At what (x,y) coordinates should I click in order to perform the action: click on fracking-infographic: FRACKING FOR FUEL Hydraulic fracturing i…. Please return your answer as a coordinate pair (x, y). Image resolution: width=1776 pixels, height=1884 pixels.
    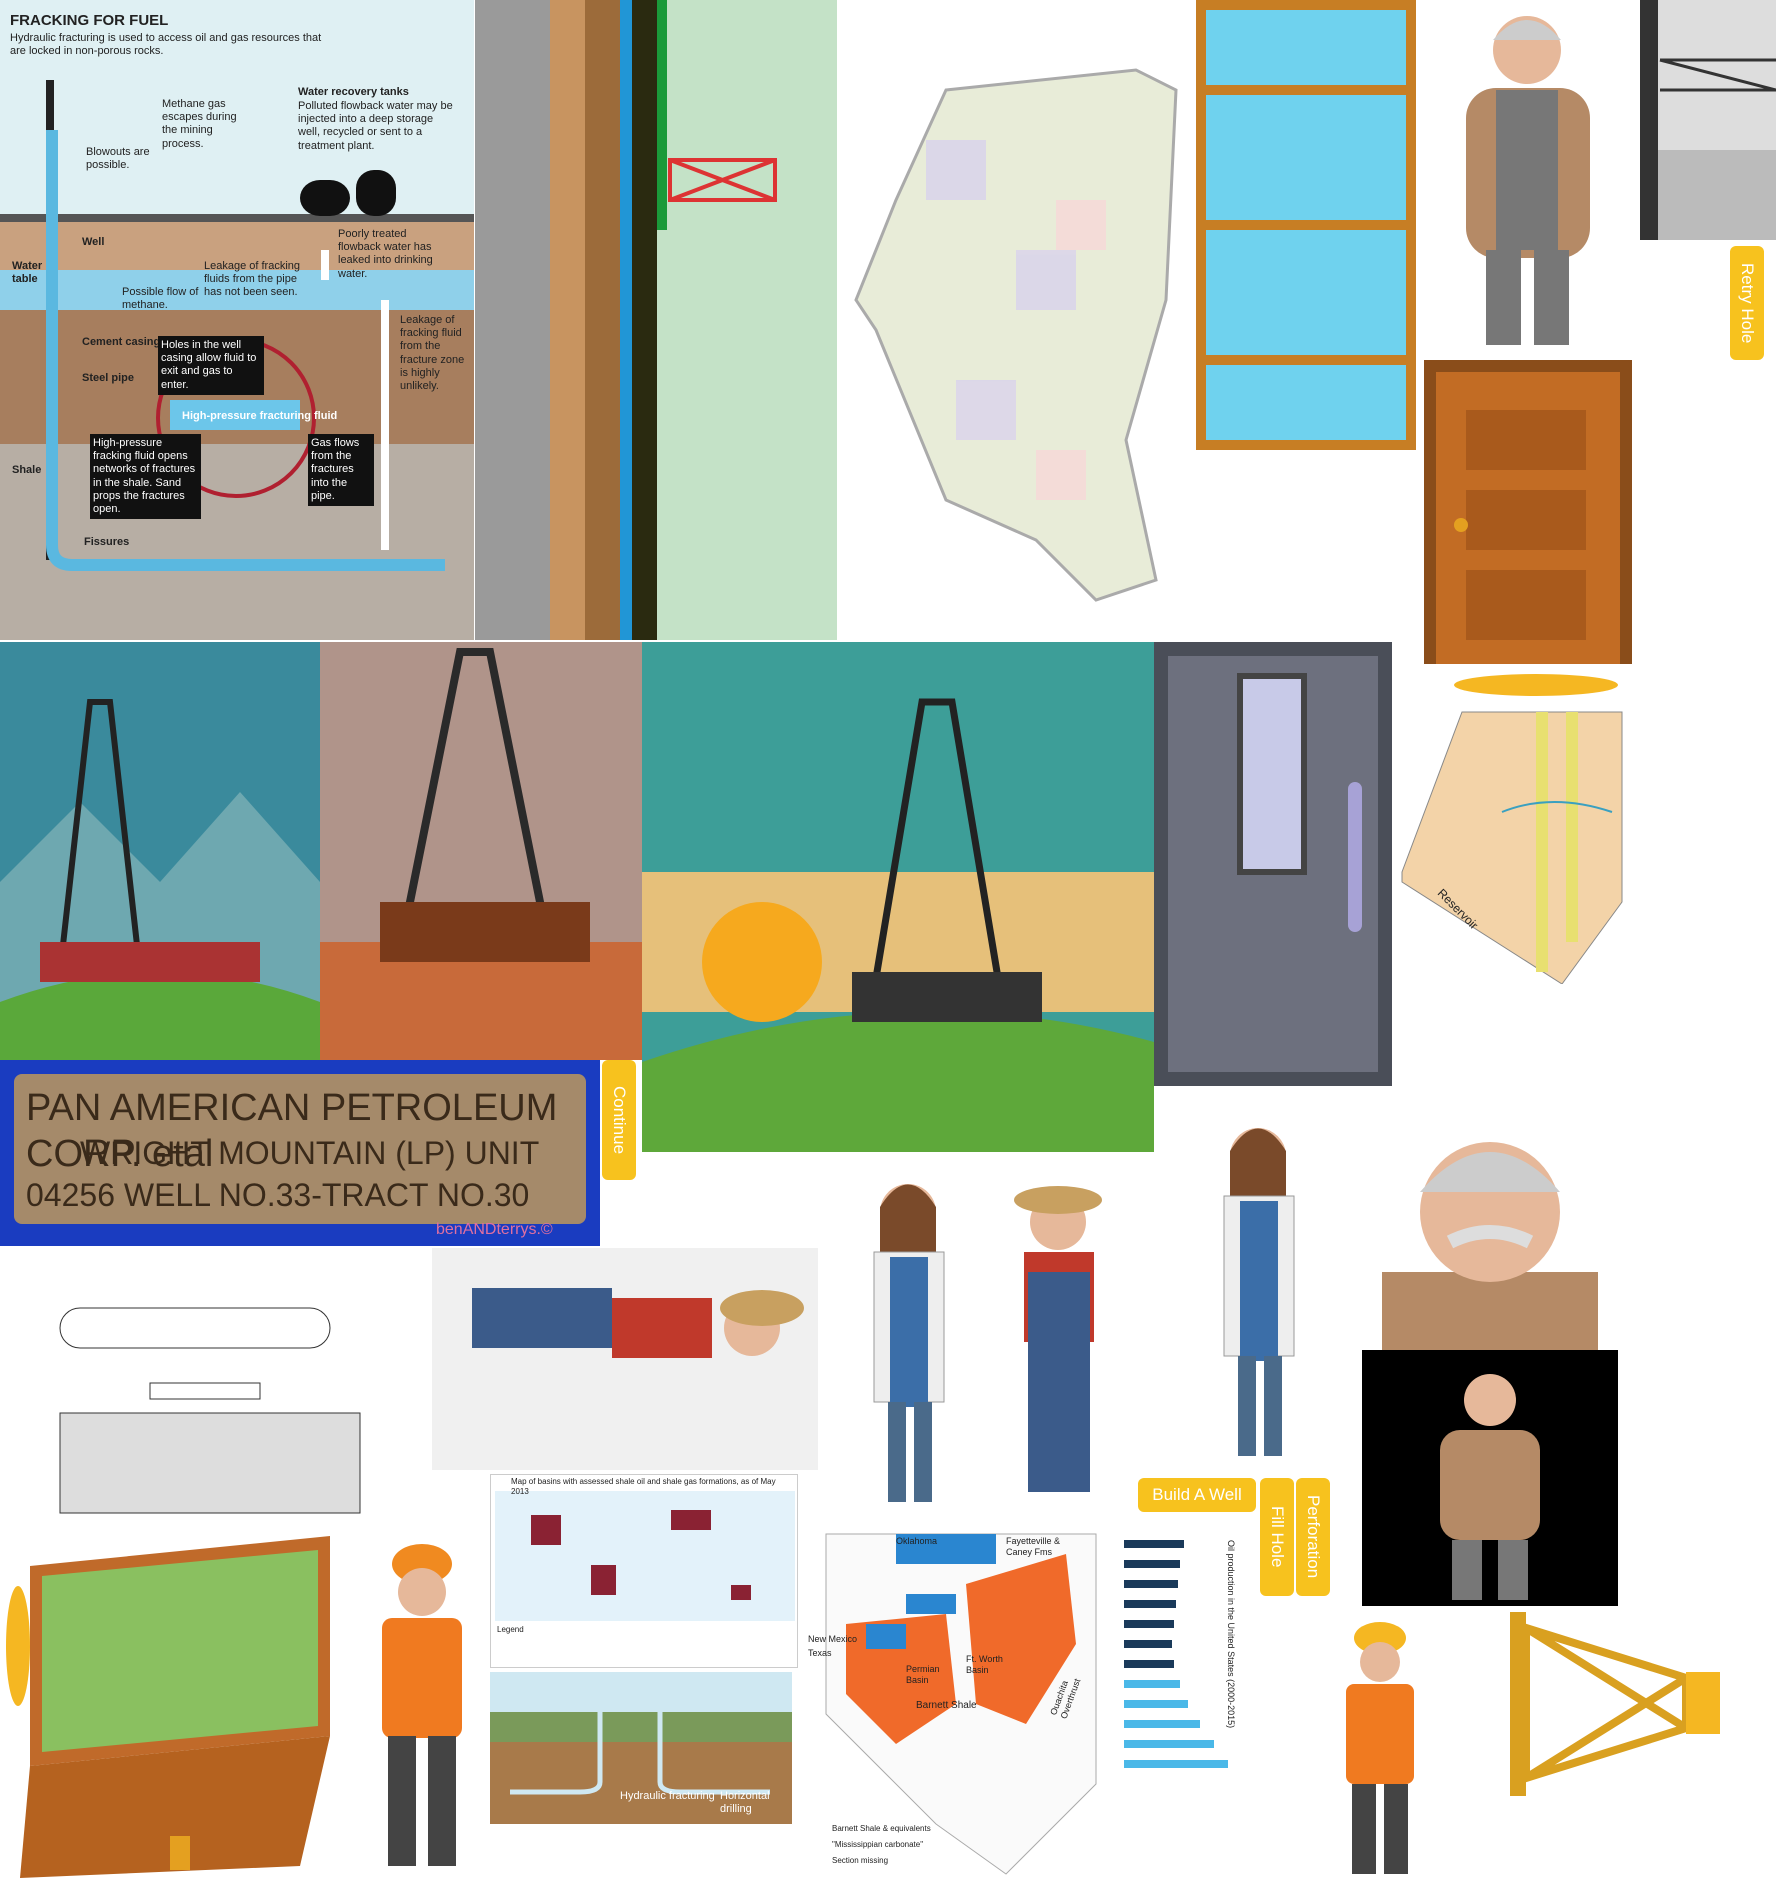
    Looking at the image, I should click on (237, 320).